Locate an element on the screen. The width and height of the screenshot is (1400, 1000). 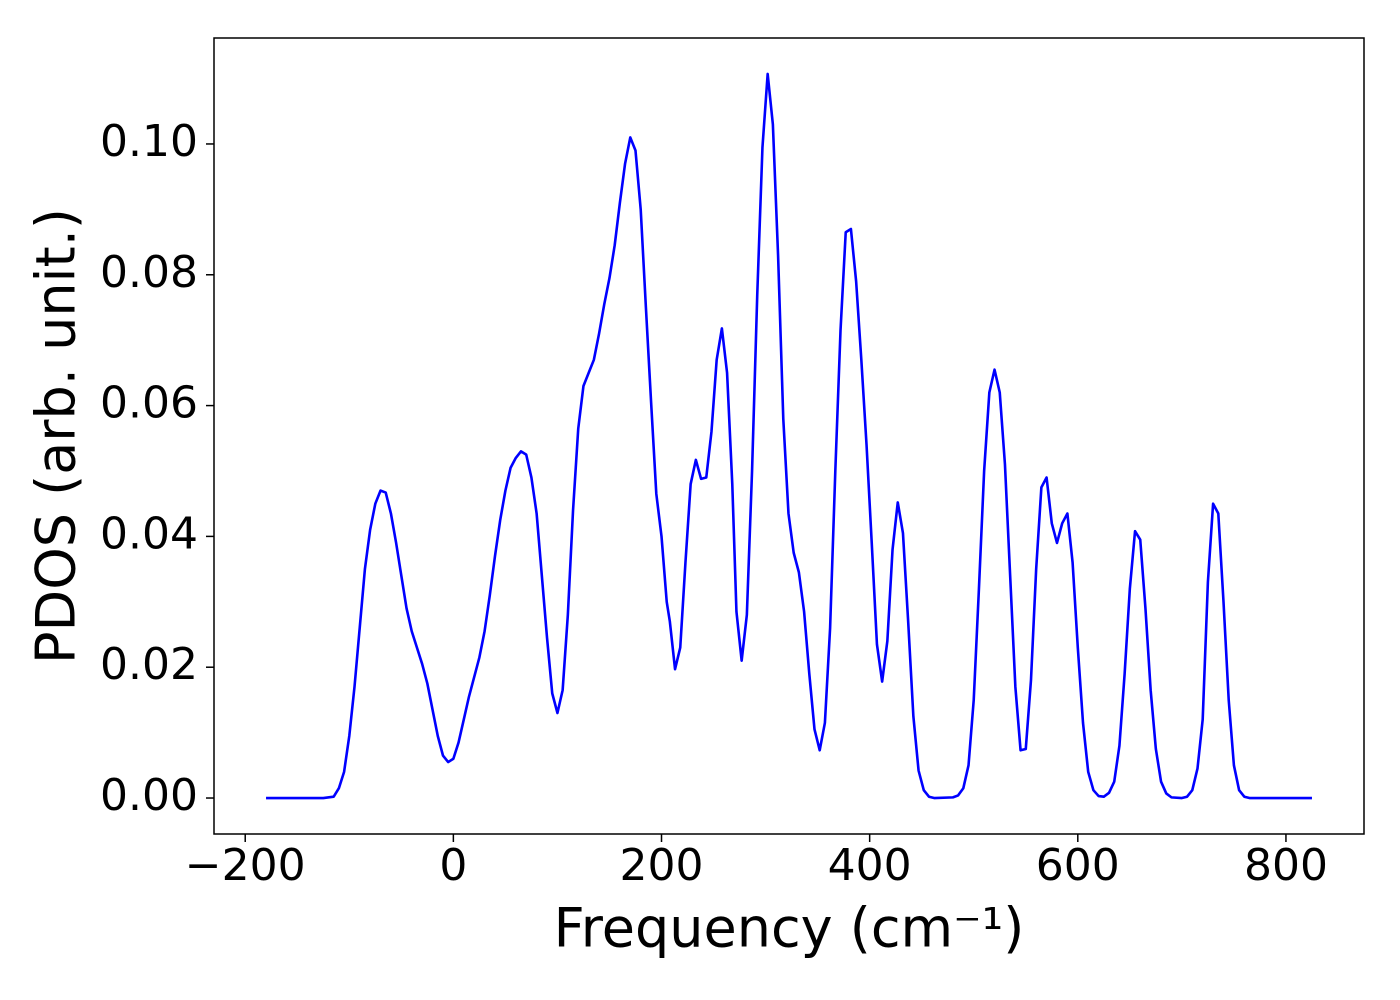
x-tick-label: 800 is located at coordinates (1286, 865).